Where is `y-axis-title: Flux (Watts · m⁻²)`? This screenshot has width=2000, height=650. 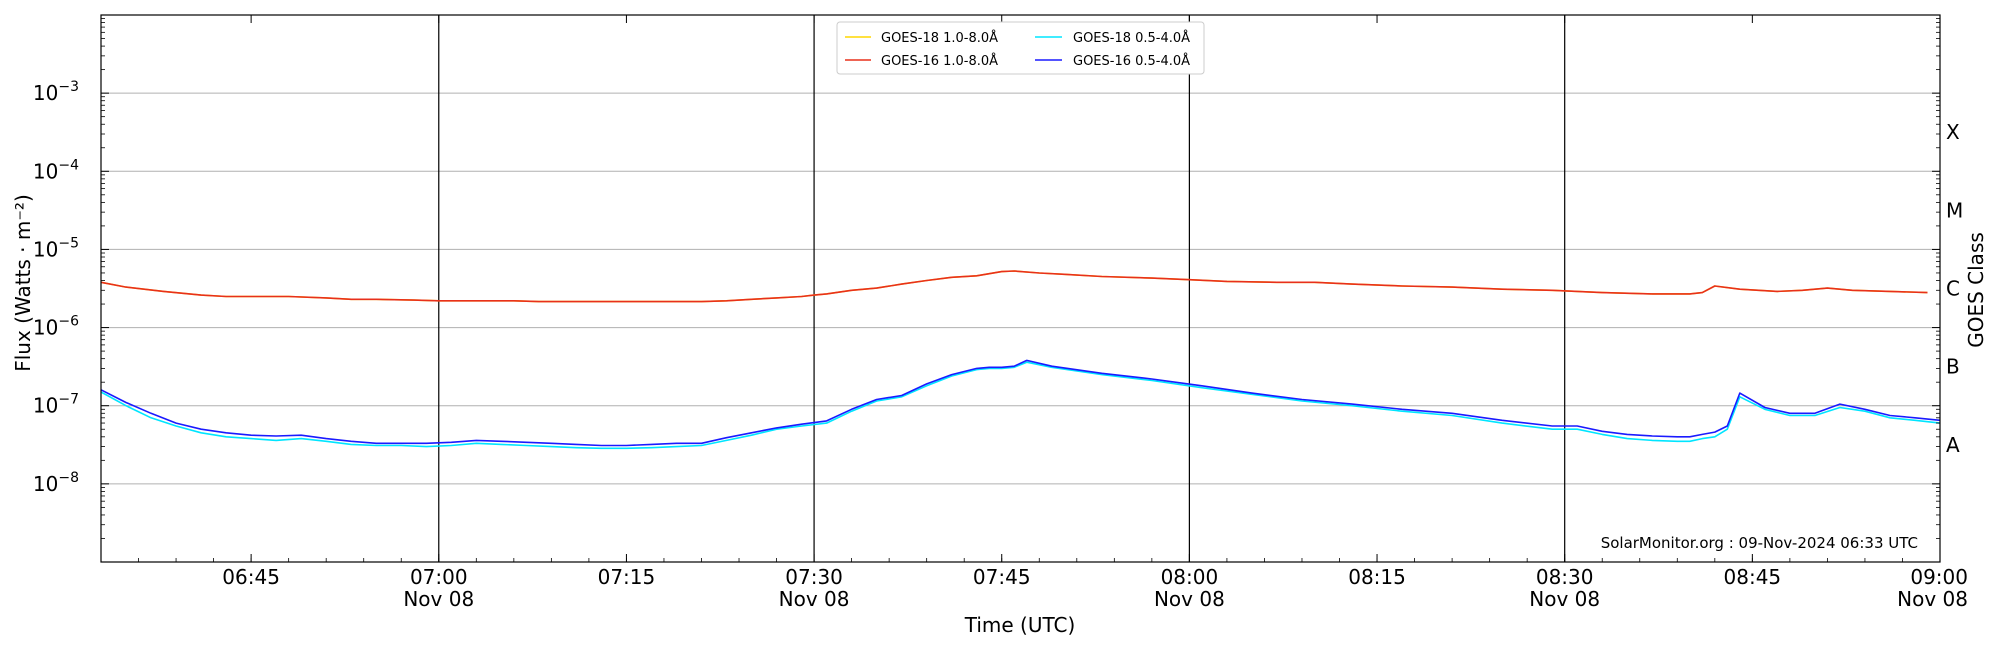
y-axis-title: Flux (Watts · m⁻²) is located at coordinates (23, 283).